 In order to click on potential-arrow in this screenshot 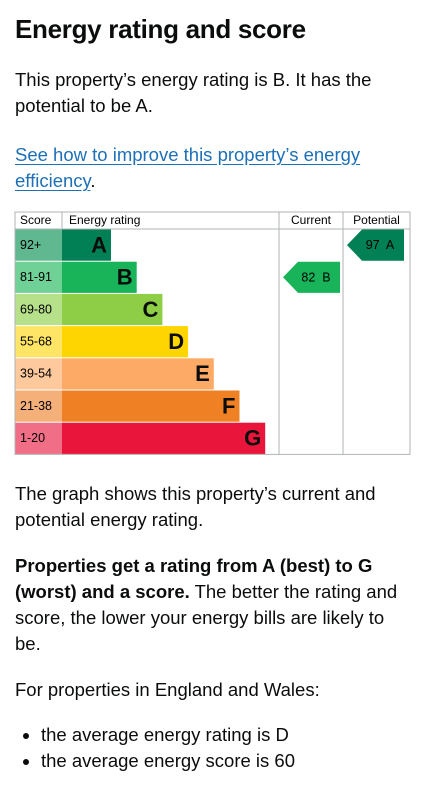, I will do `click(375, 245)`.